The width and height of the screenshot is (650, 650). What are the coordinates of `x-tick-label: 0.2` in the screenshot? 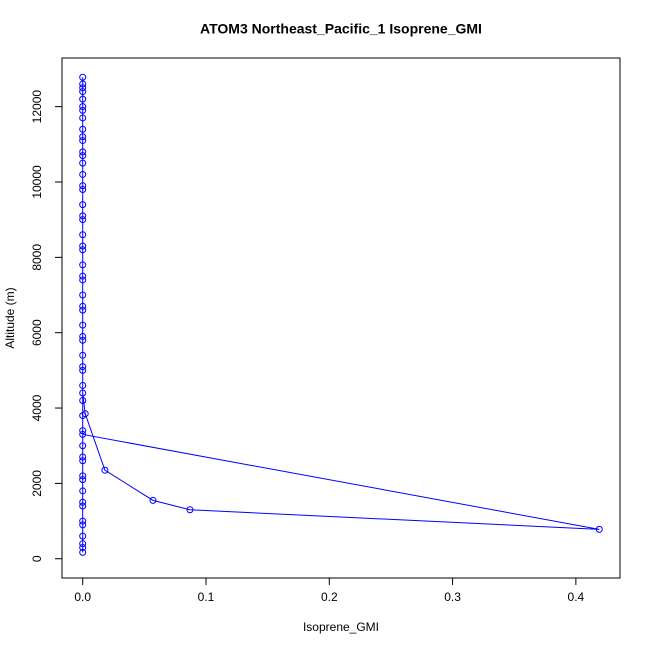 It's located at (329, 597).